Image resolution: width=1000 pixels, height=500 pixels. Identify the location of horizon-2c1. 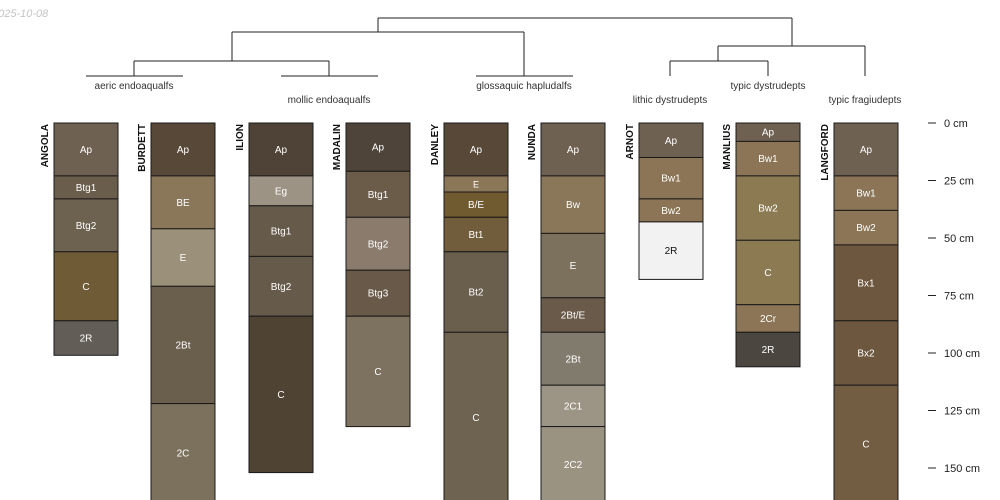
(573, 406).